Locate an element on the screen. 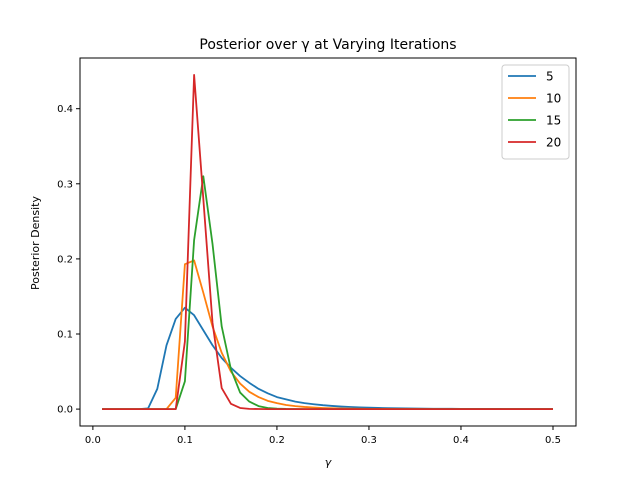 The image size is (640, 480). y-tick-label: 0.0 is located at coordinates (65, 410).